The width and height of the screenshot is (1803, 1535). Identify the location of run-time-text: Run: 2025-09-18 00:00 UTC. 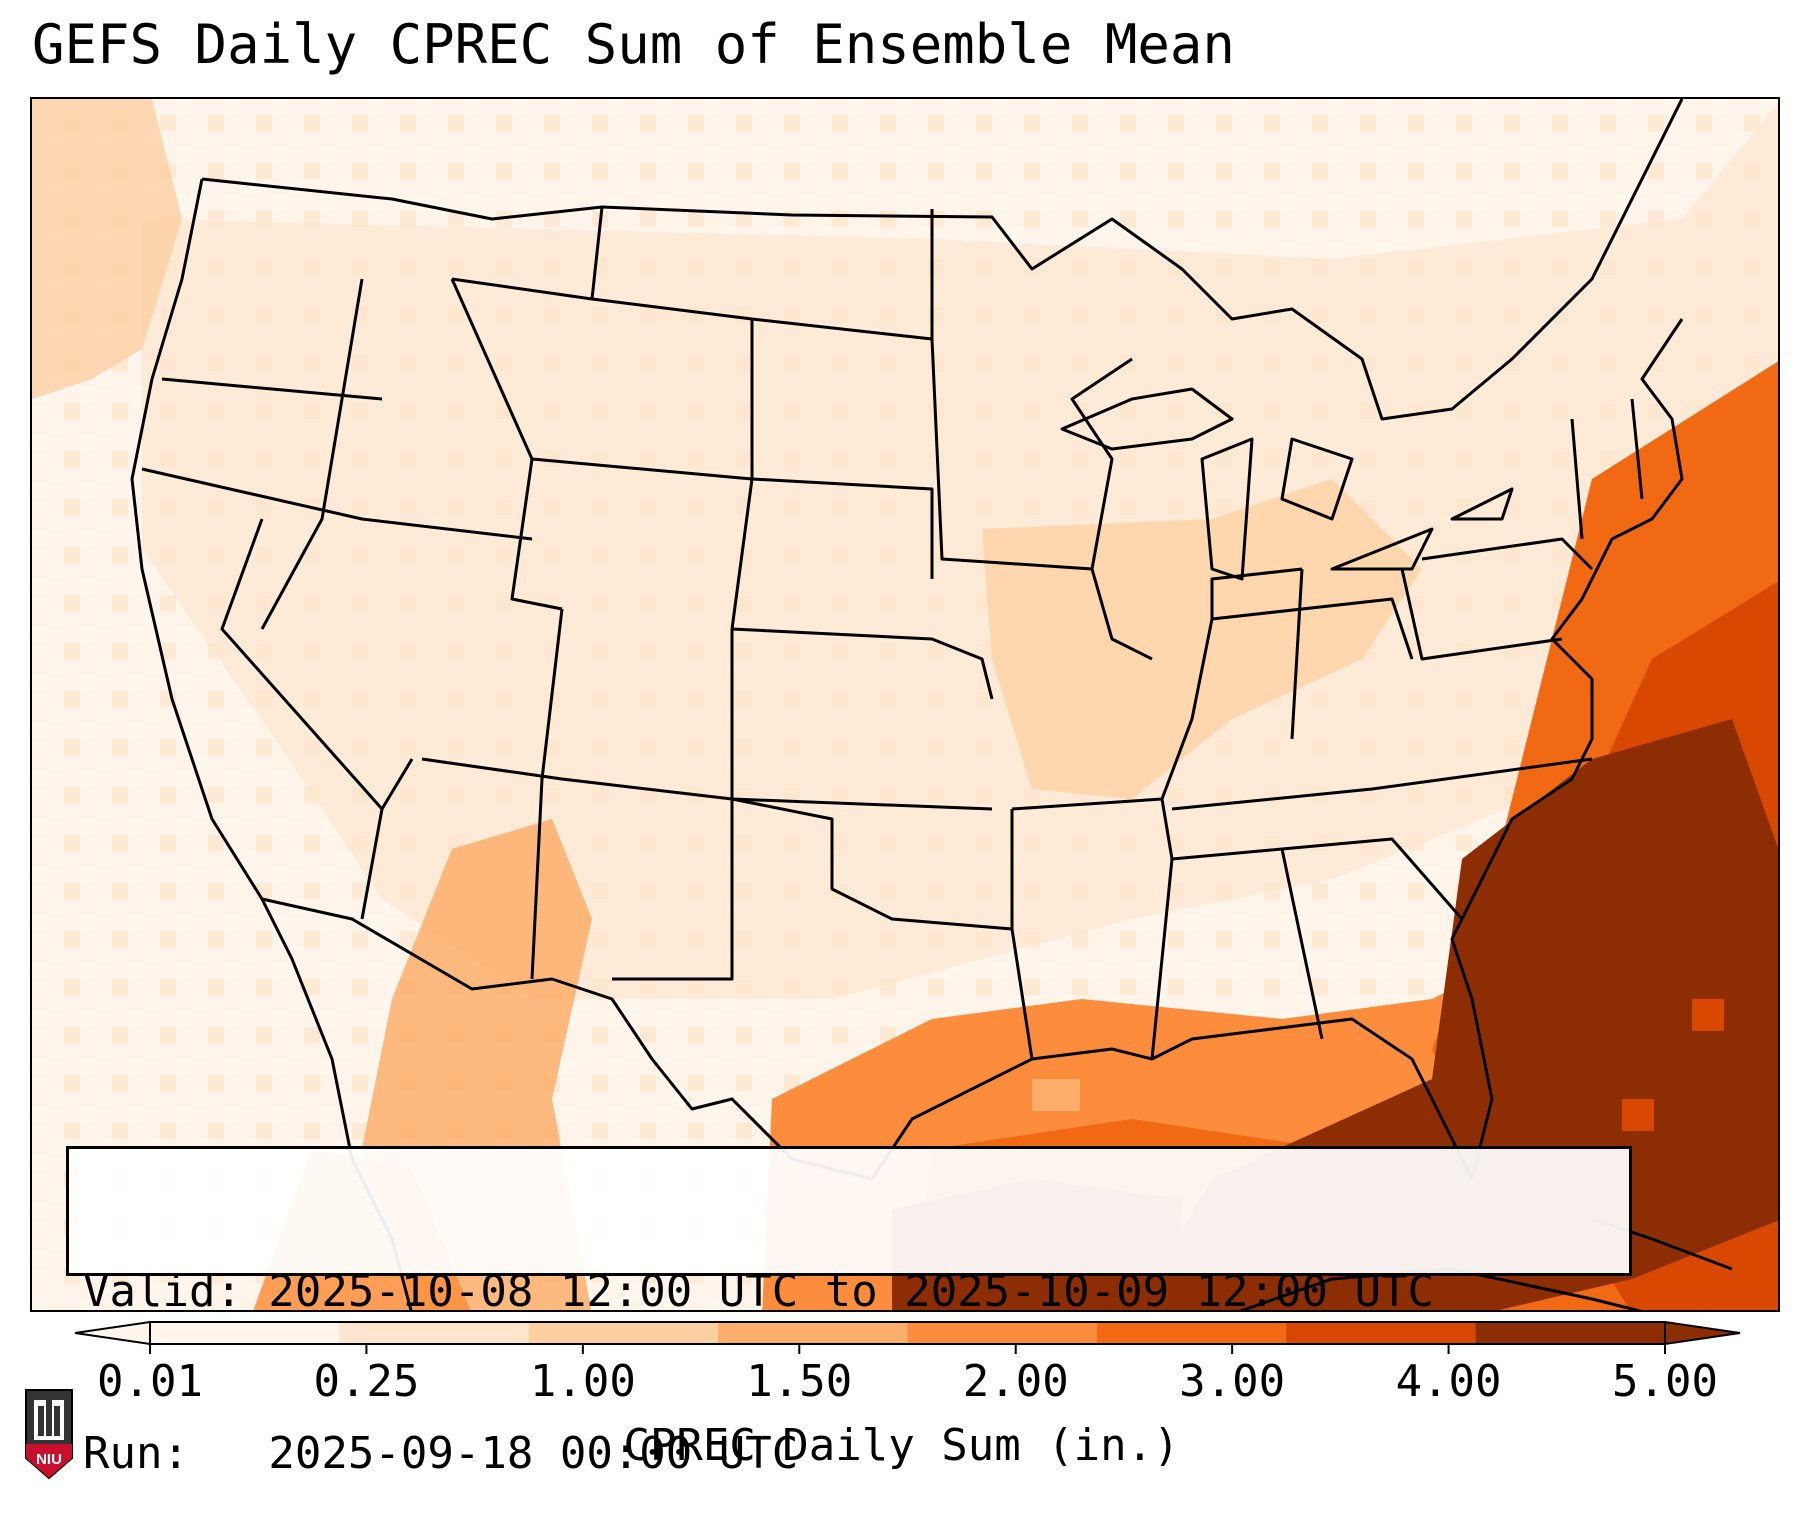
(441, 1453).